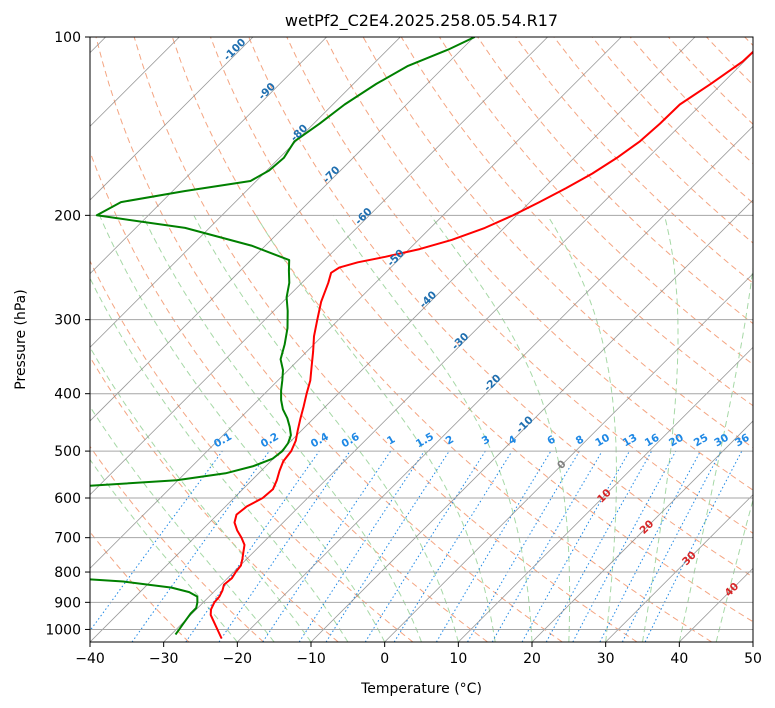 The height and width of the screenshot is (708, 775). Describe the element at coordinates (384, 659) in the screenshot. I see `x-tick-label: 0` at that location.